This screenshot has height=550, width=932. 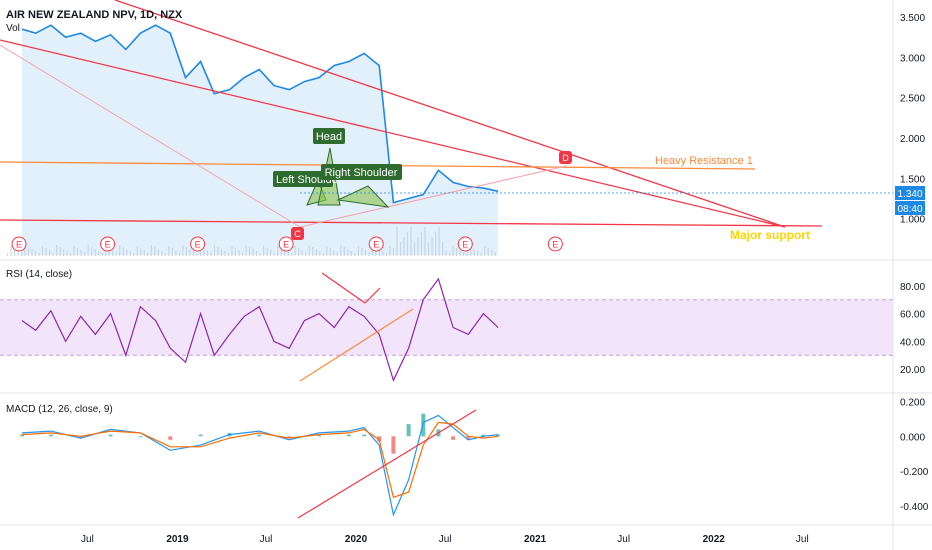 I want to click on rsi-tick-label: 80.00, so click(x=912, y=287).